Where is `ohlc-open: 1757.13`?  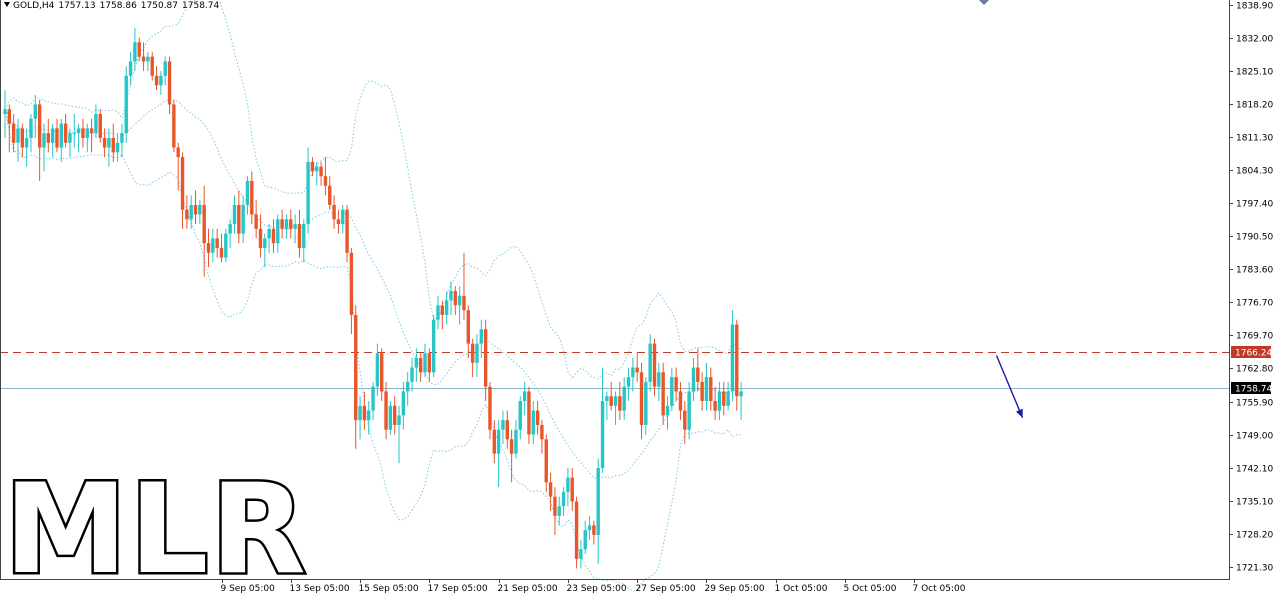
ohlc-open: 1757.13 is located at coordinates (77, 6).